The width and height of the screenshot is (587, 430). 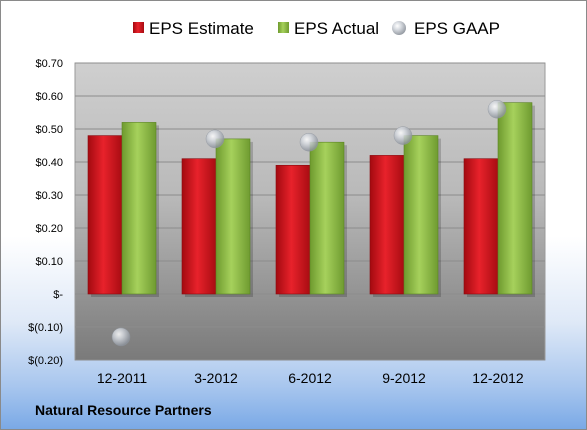 What do you see at coordinates (404, 378) in the screenshot?
I see `x-tick-label: 9-2012` at bounding box center [404, 378].